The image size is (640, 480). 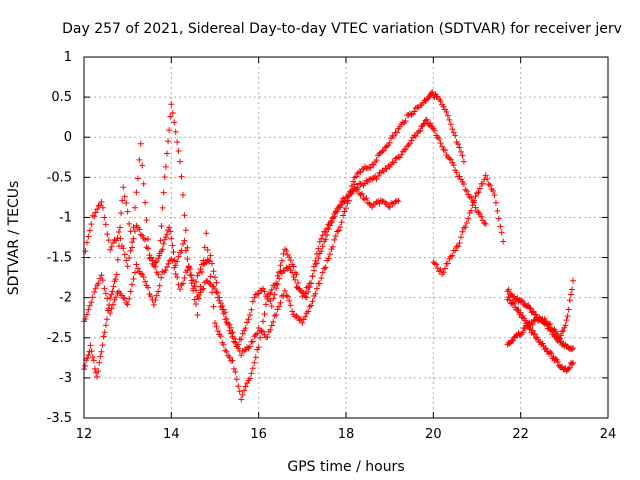 I want to click on x-tick-label: 22, so click(x=520, y=434).